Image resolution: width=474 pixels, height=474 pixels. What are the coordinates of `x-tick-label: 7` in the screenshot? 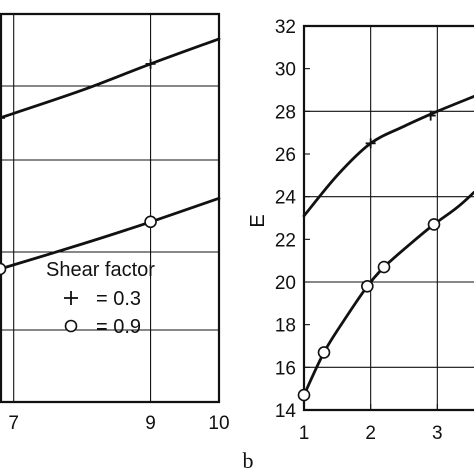 It's located at (13, 423).